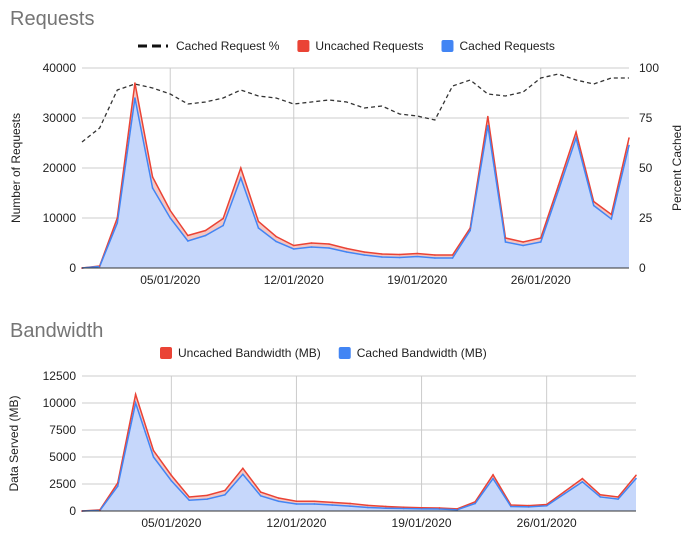 The image size is (695, 535). I want to click on x-tick-label: 19/01/2020, so click(417, 280).